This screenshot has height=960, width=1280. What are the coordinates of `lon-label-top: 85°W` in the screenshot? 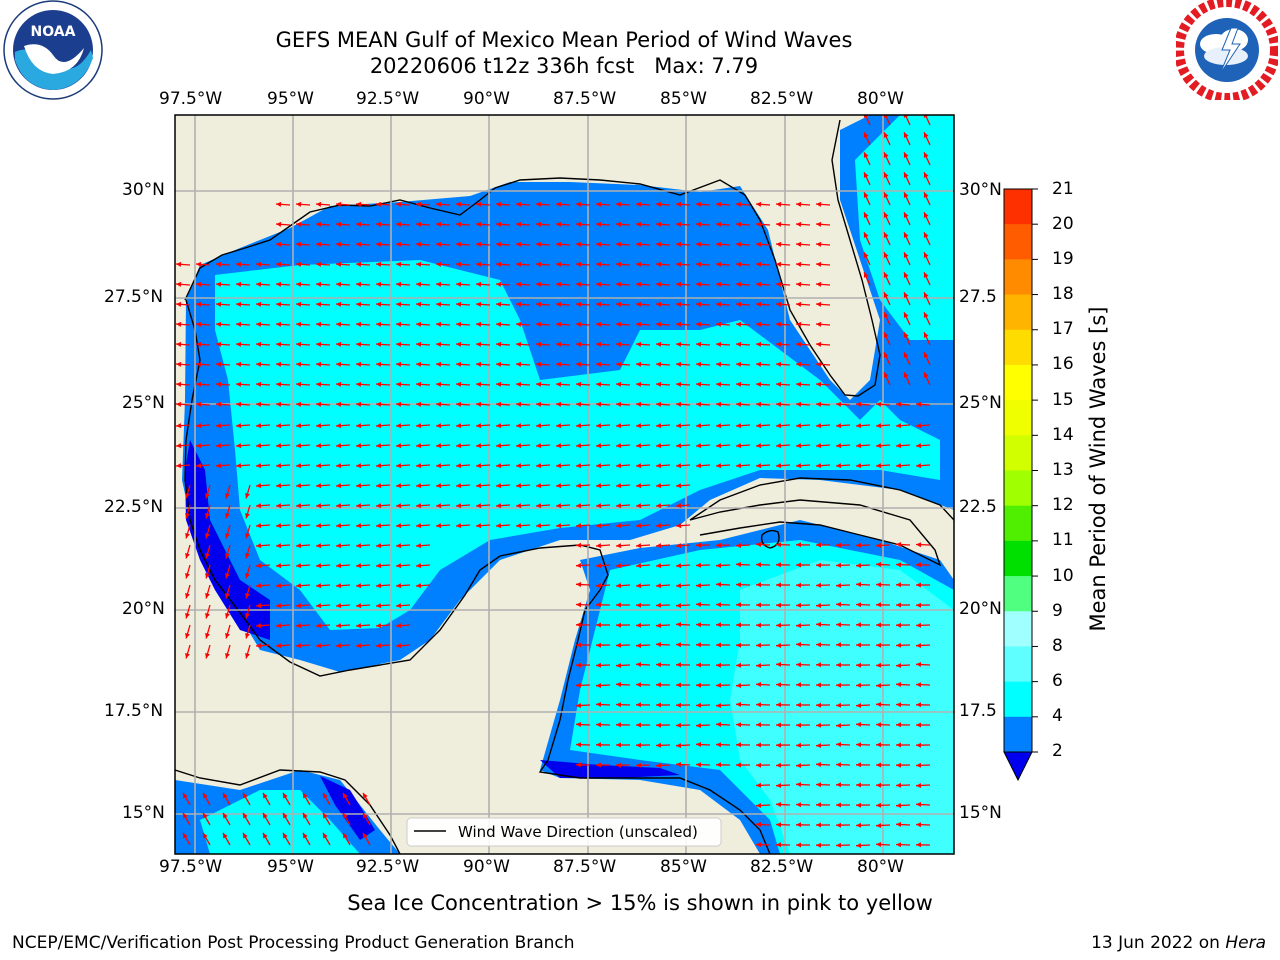 It's located at (683, 99).